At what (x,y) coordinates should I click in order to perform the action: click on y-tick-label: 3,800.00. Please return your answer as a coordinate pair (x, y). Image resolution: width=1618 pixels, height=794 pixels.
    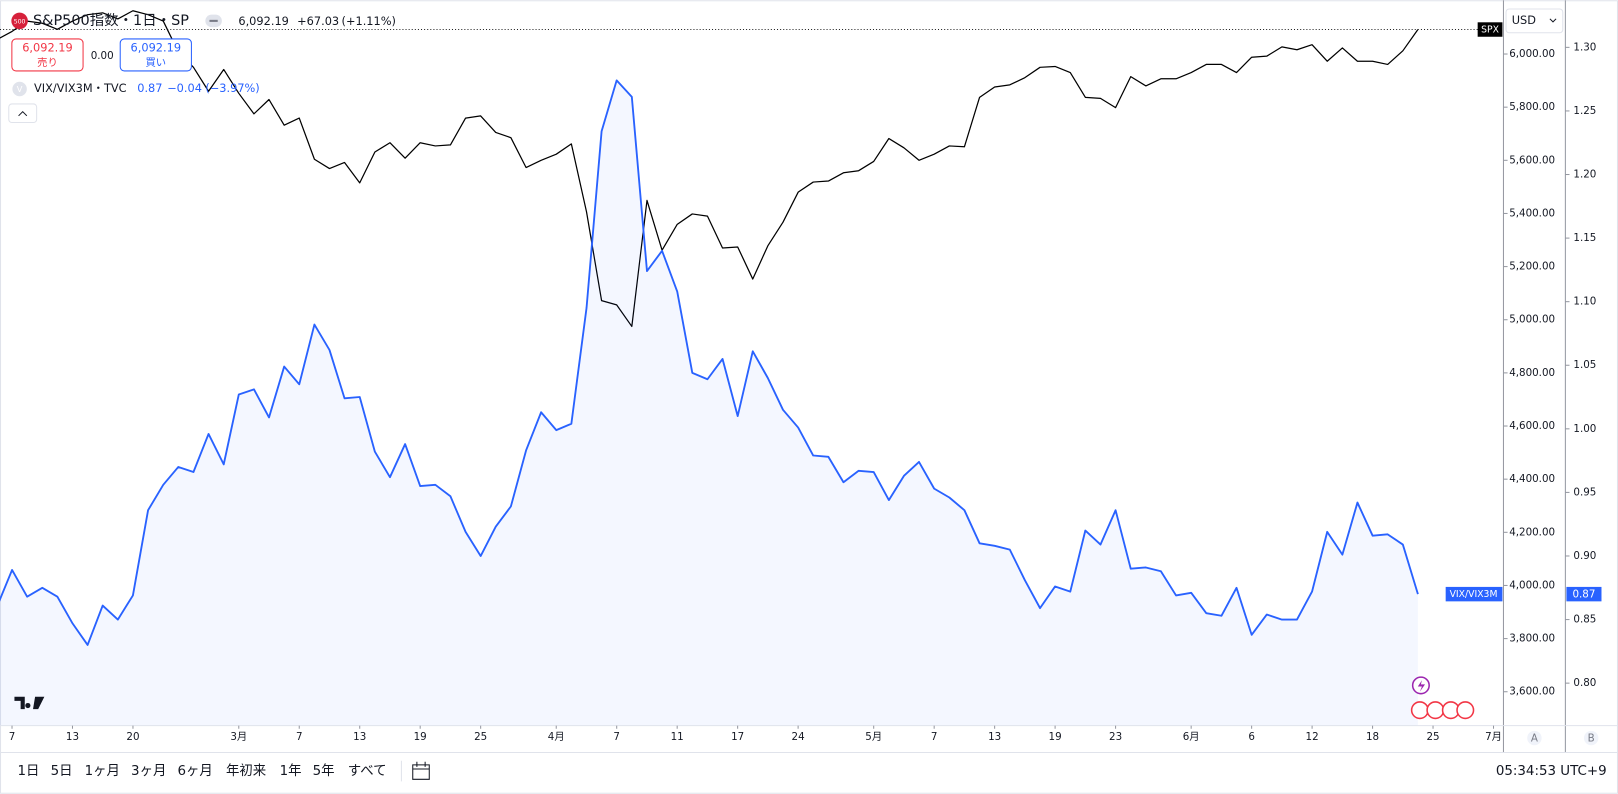
    Looking at the image, I should click on (1532, 639).